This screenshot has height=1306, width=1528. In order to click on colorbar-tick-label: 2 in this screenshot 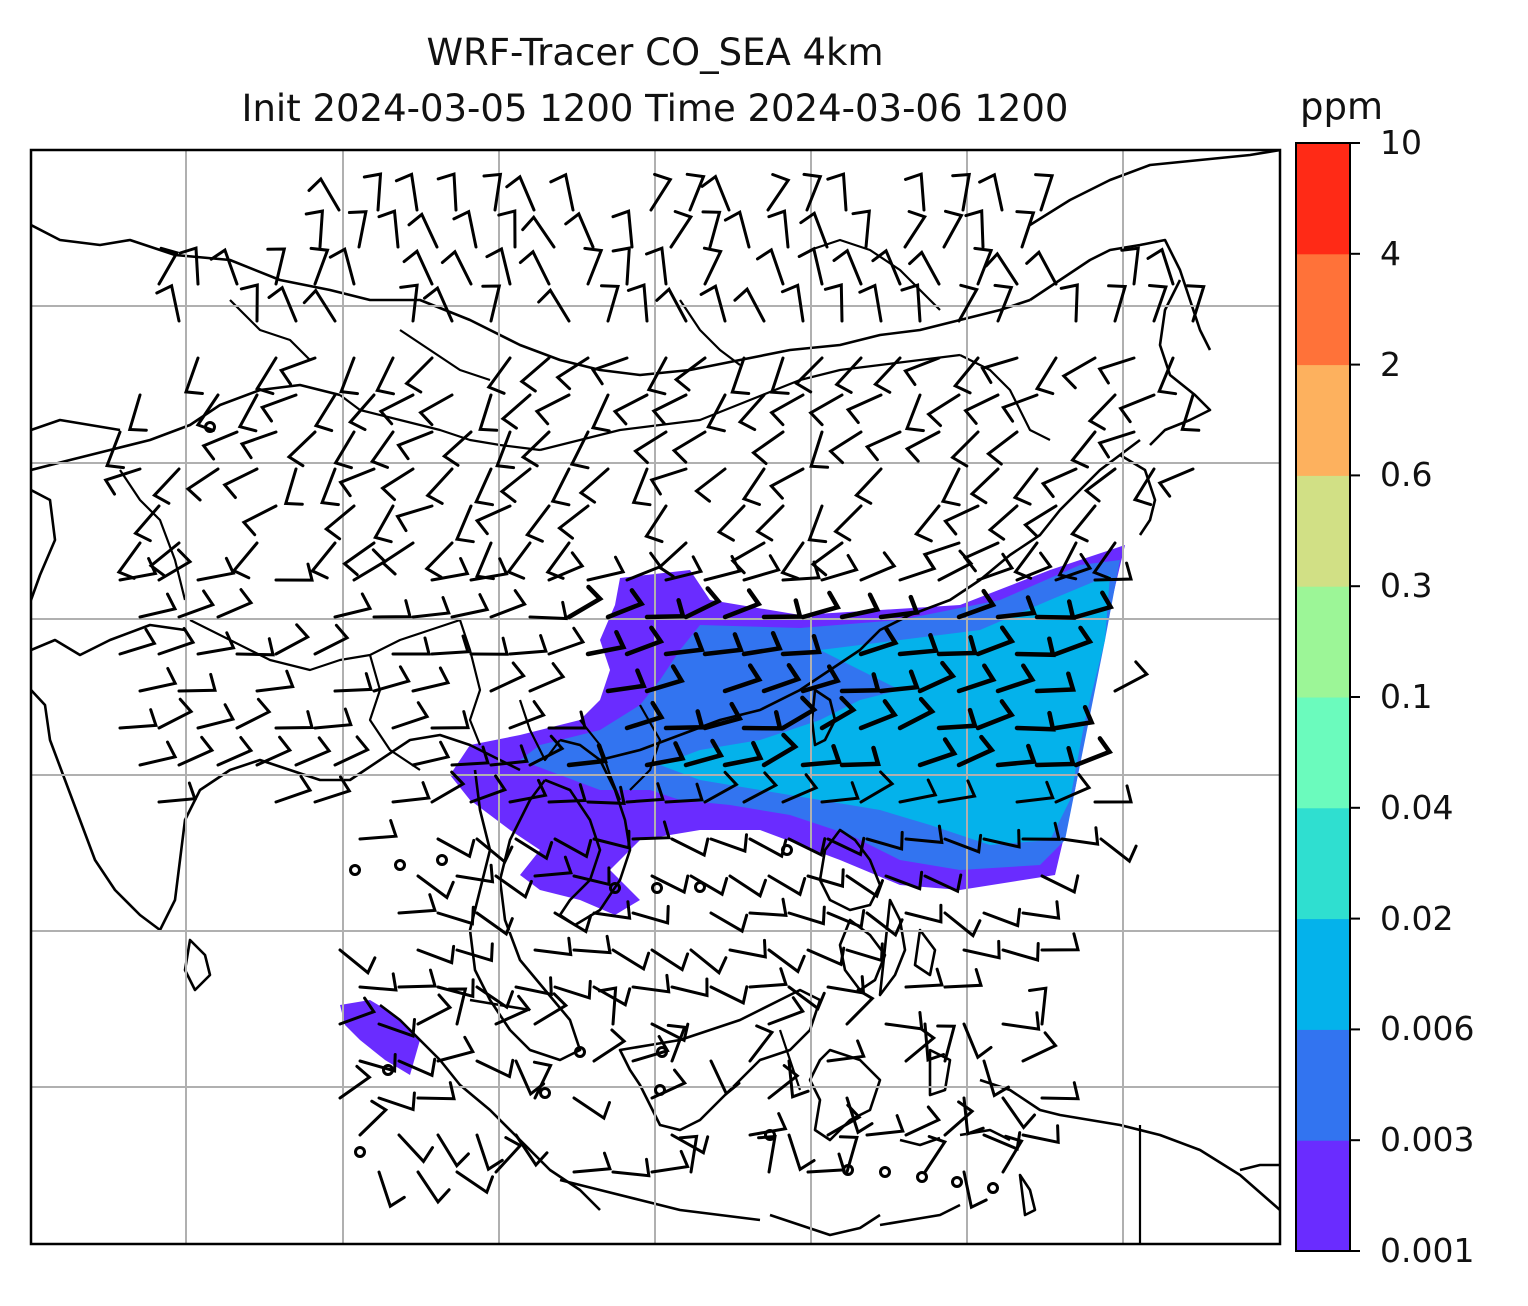, I will do `click(1390, 364)`.